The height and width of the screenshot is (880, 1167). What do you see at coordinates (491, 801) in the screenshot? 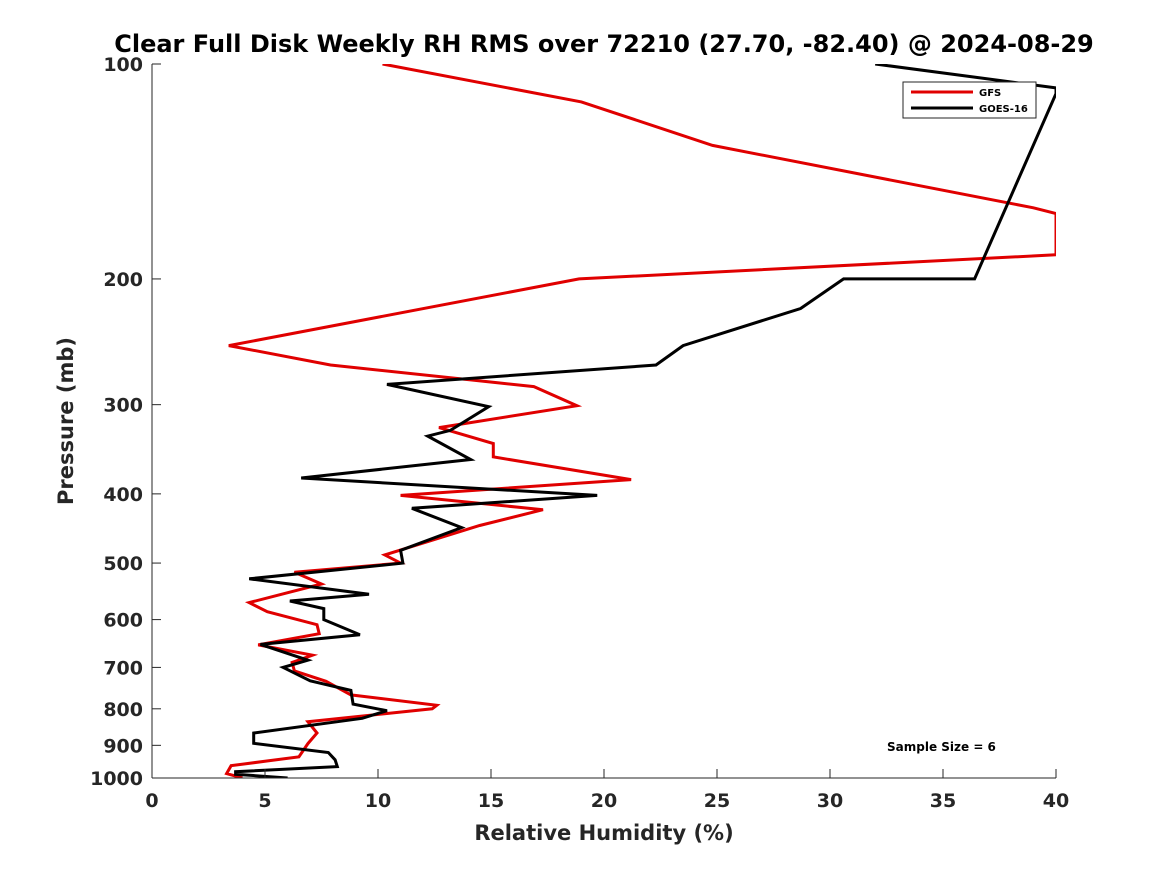
I see `x-tick-label: 15` at bounding box center [491, 801].